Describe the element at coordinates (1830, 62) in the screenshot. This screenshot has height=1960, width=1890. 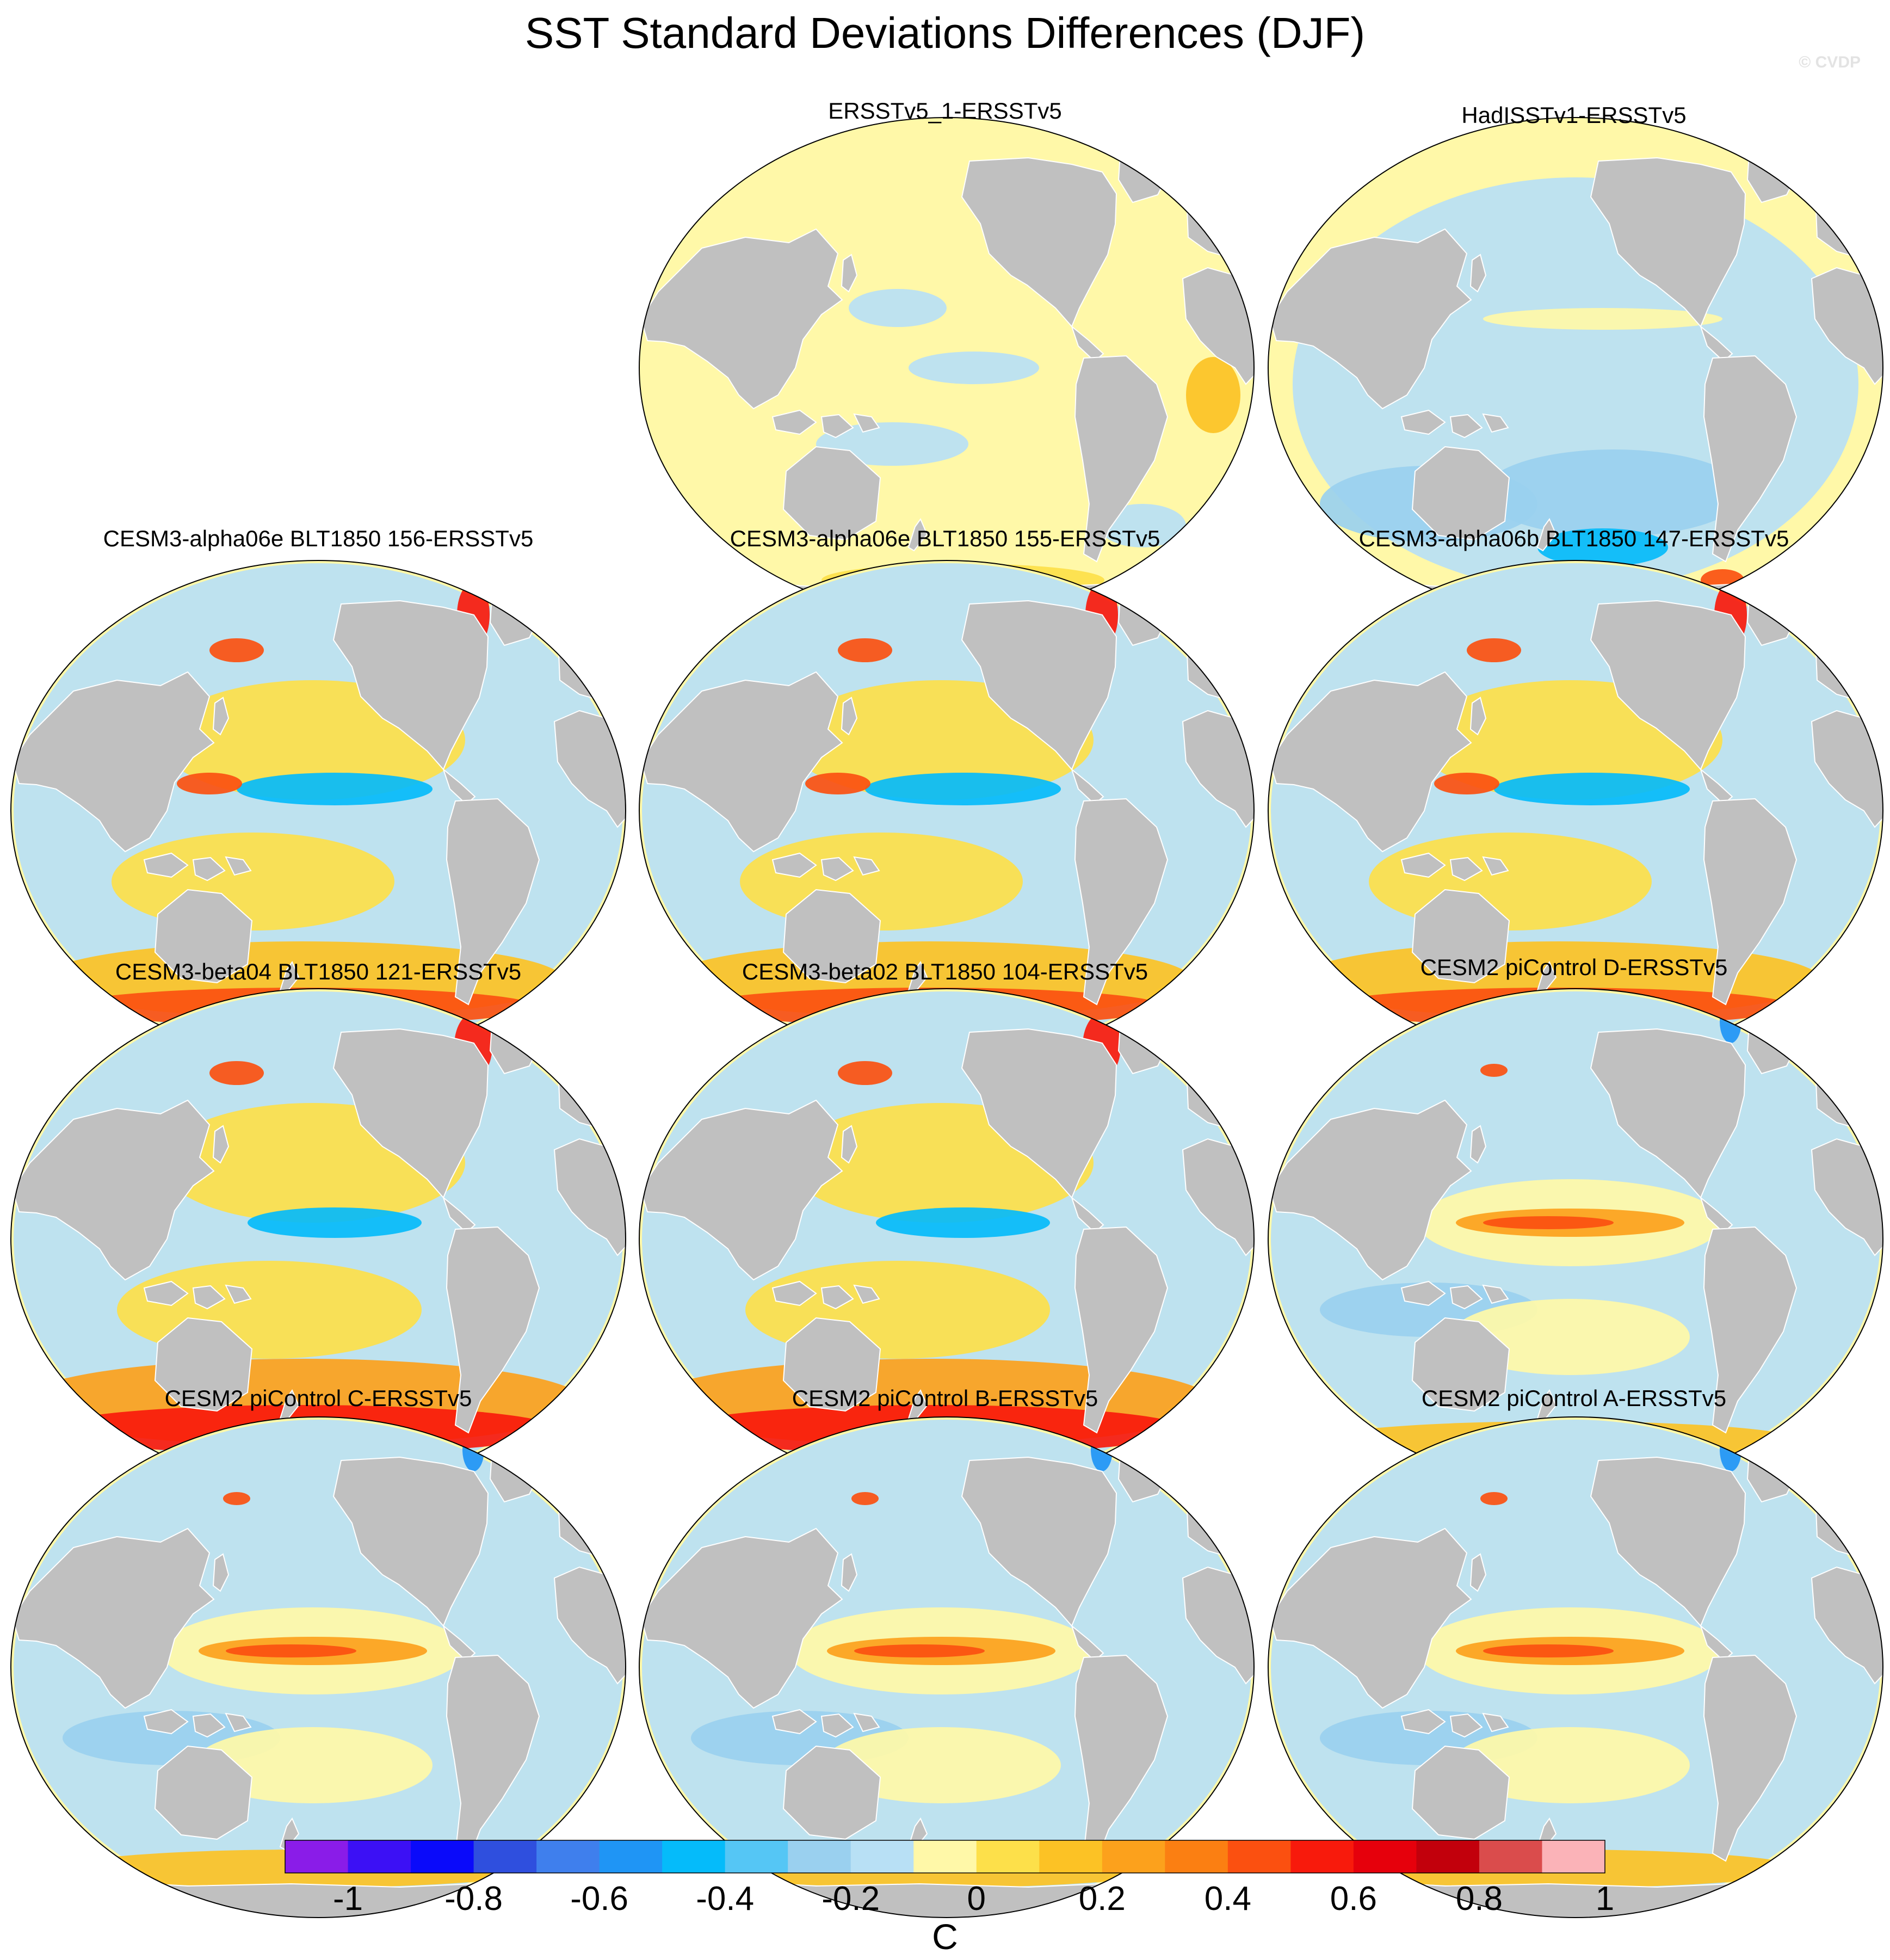
I see `watermark: © CVDP` at that location.